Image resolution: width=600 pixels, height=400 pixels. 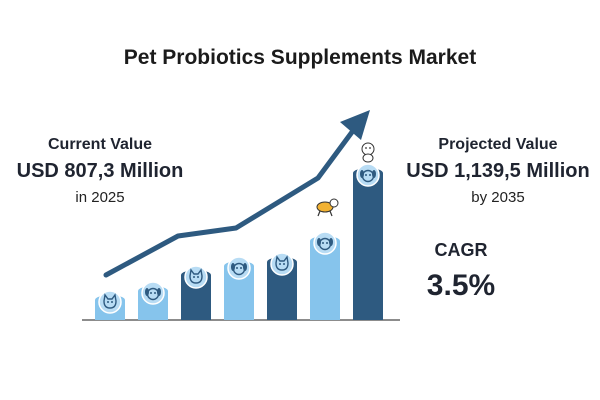 I want to click on trend-arrow-head, so click(x=355, y=125).